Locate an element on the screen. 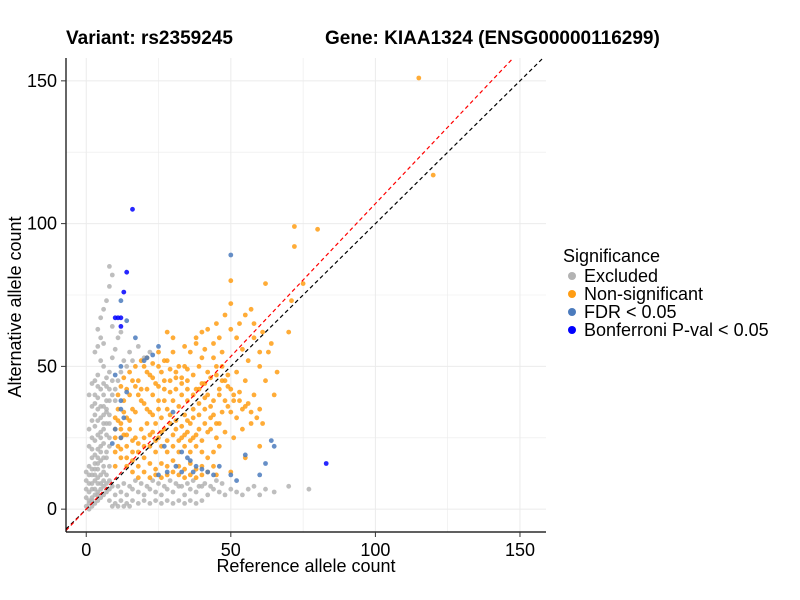 This screenshot has height=600, width=800. series-excluded is located at coordinates (197, 388).